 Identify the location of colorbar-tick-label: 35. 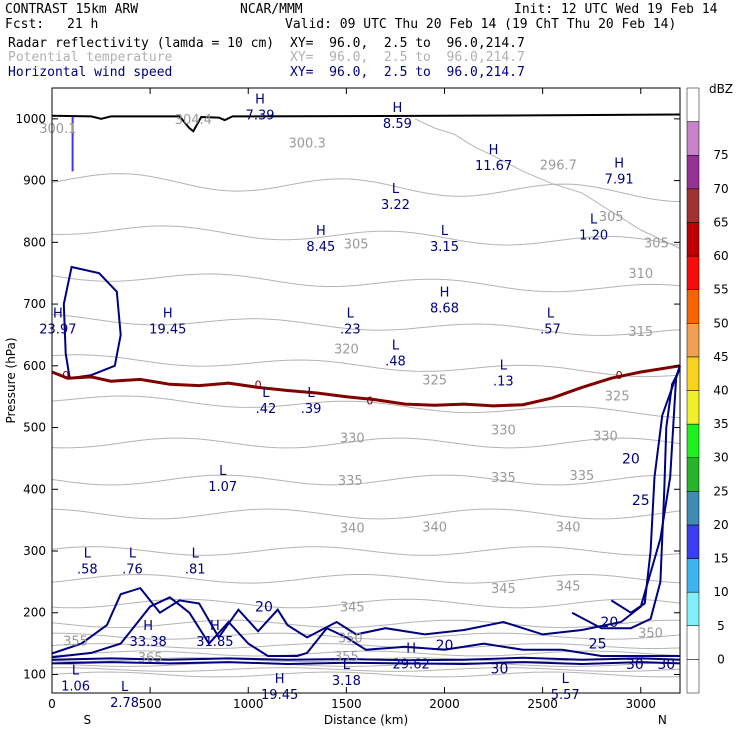
(720, 424).